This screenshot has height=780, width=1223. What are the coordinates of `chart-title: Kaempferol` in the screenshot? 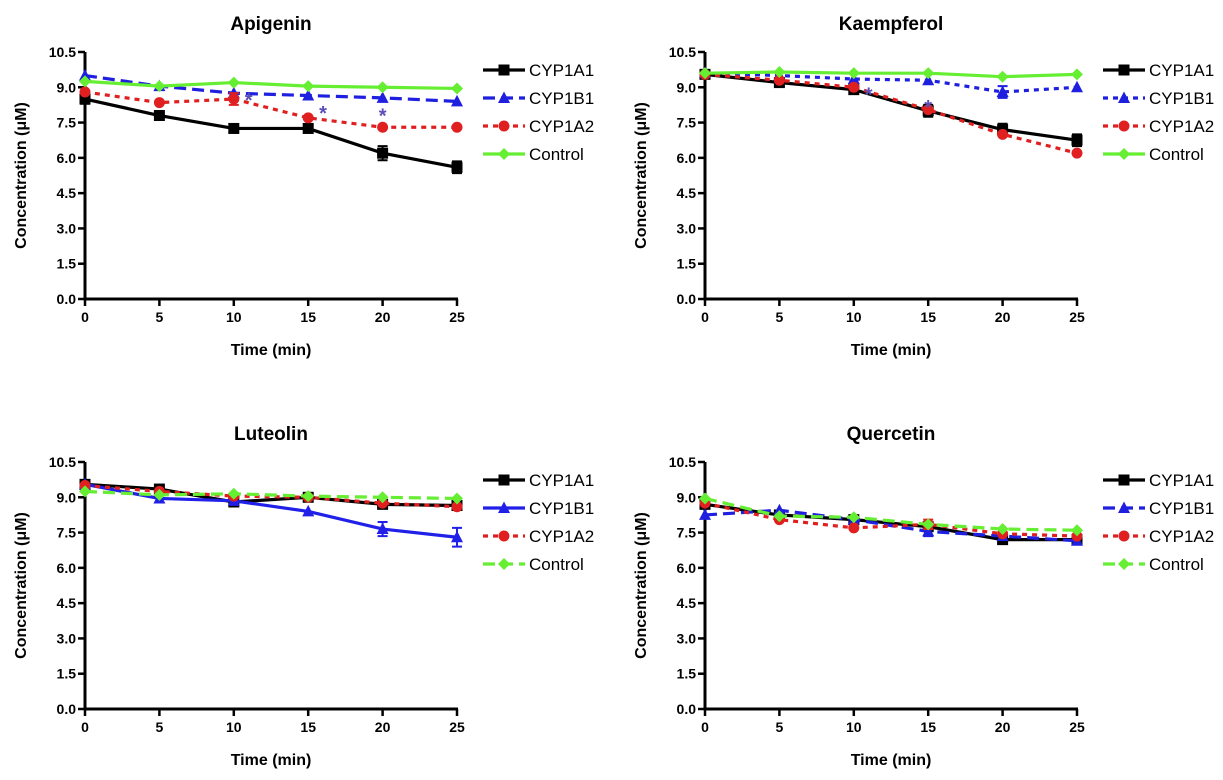 It's located at (891, 24).